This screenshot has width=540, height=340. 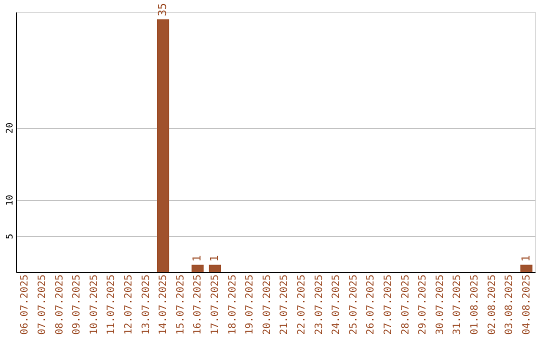 I want to click on x-tick-label: 29.07.2025, so click(x=423, y=304).